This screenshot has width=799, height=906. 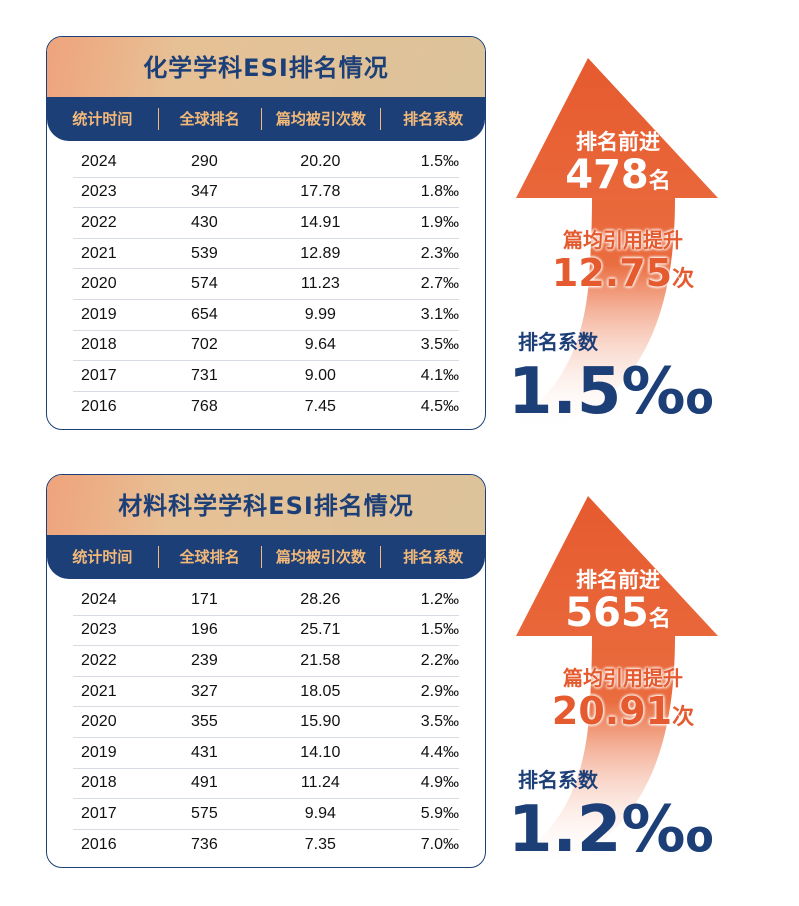 What do you see at coordinates (204, 752) in the screenshot?
I see `cell-global-rank: 431` at bounding box center [204, 752].